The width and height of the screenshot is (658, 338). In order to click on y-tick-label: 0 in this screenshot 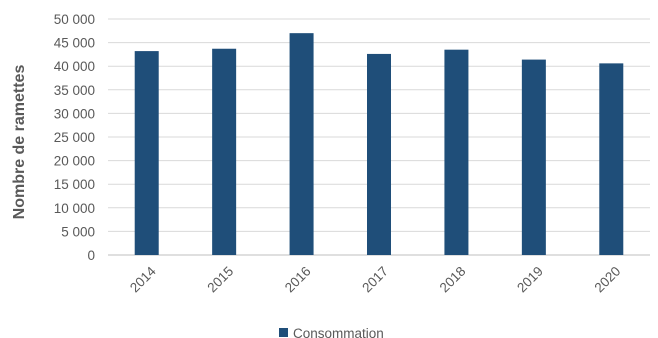, I will do `click(91, 255)`.